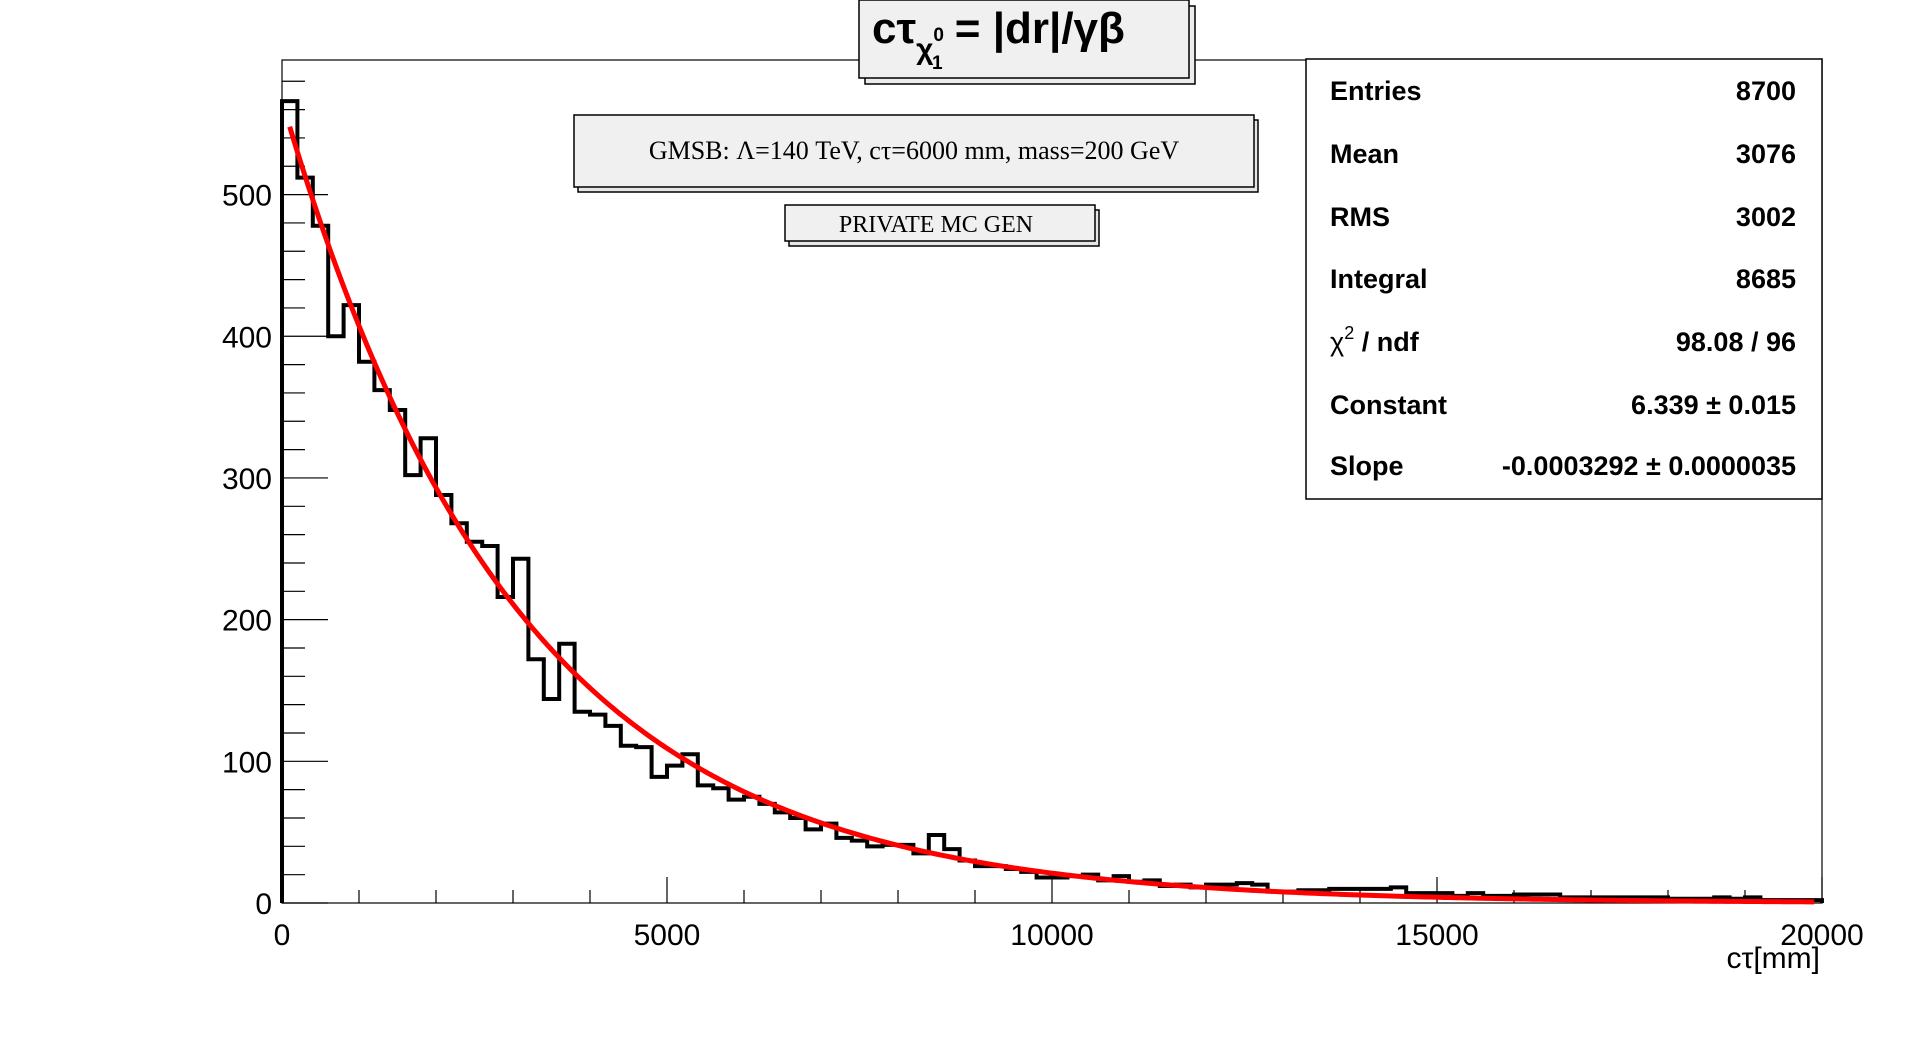 The height and width of the screenshot is (1050, 1916). What do you see at coordinates (1649, 466) in the screenshot?
I see `stats-value-slope: -0.0003292 ± 0.0000035` at bounding box center [1649, 466].